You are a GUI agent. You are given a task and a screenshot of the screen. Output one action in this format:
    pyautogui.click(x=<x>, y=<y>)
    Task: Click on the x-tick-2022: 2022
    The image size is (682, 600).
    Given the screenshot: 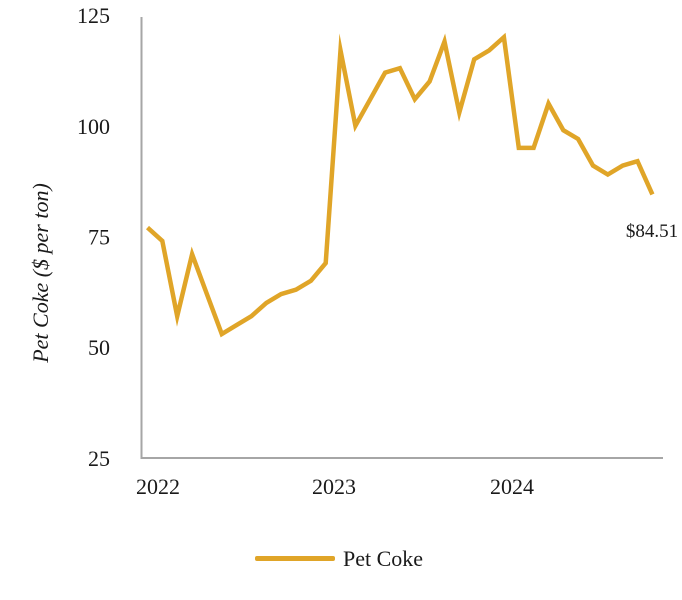 What is the action you would take?
    pyautogui.click(x=158, y=486)
    